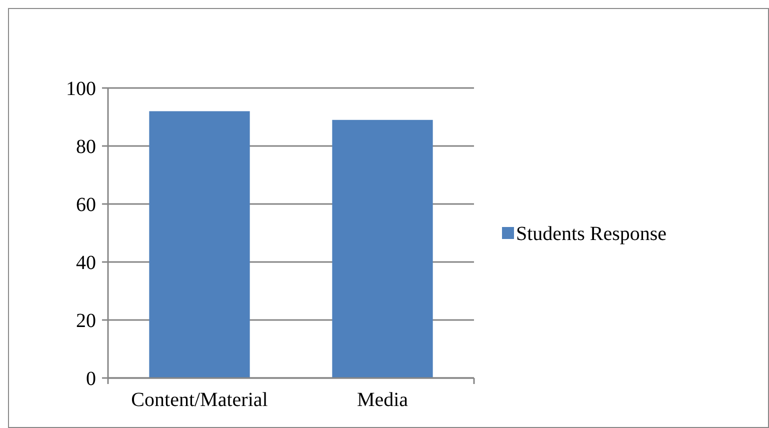 This screenshot has height=428, width=769. What do you see at coordinates (91, 379) in the screenshot?
I see `y-tick-label: 0` at bounding box center [91, 379].